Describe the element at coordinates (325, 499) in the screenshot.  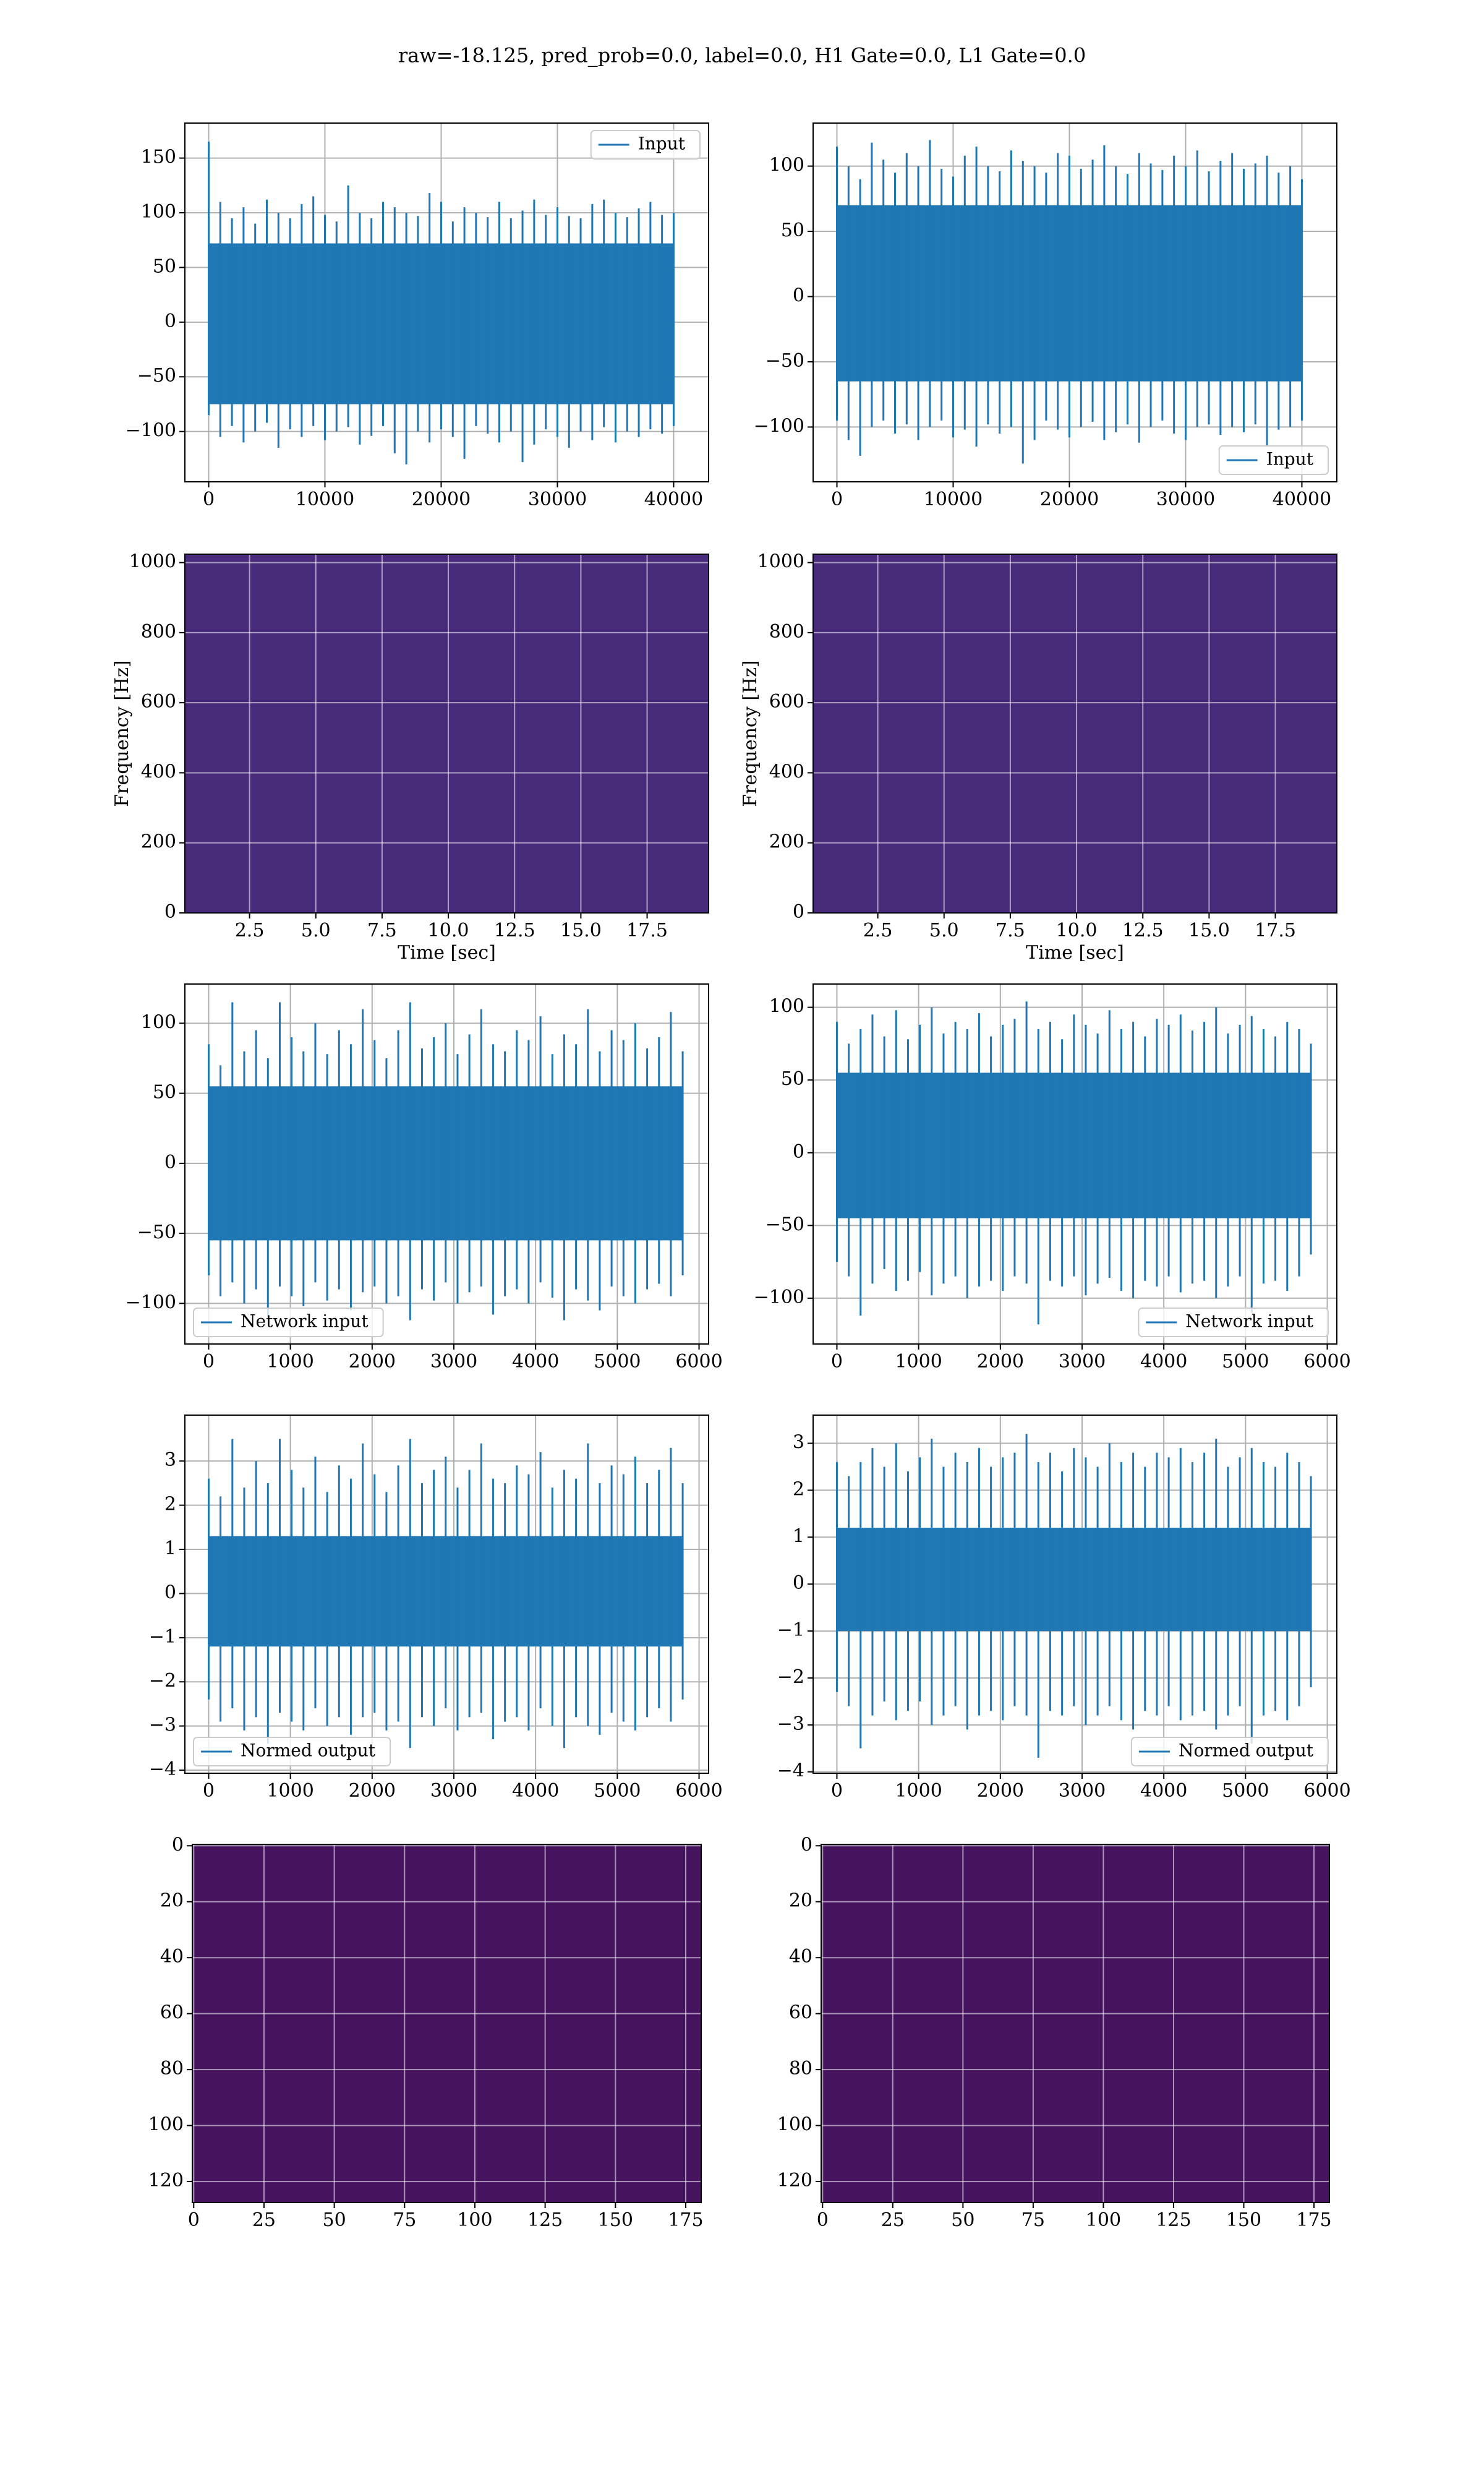
I see `x-tick-label: 10000` at that location.